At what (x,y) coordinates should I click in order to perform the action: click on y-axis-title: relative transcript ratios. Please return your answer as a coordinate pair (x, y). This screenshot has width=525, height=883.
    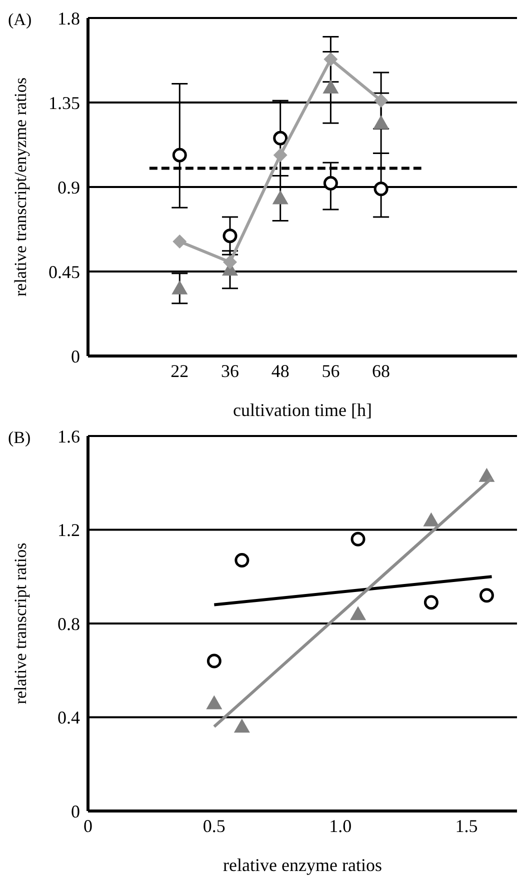
    Looking at the image, I should click on (20, 623).